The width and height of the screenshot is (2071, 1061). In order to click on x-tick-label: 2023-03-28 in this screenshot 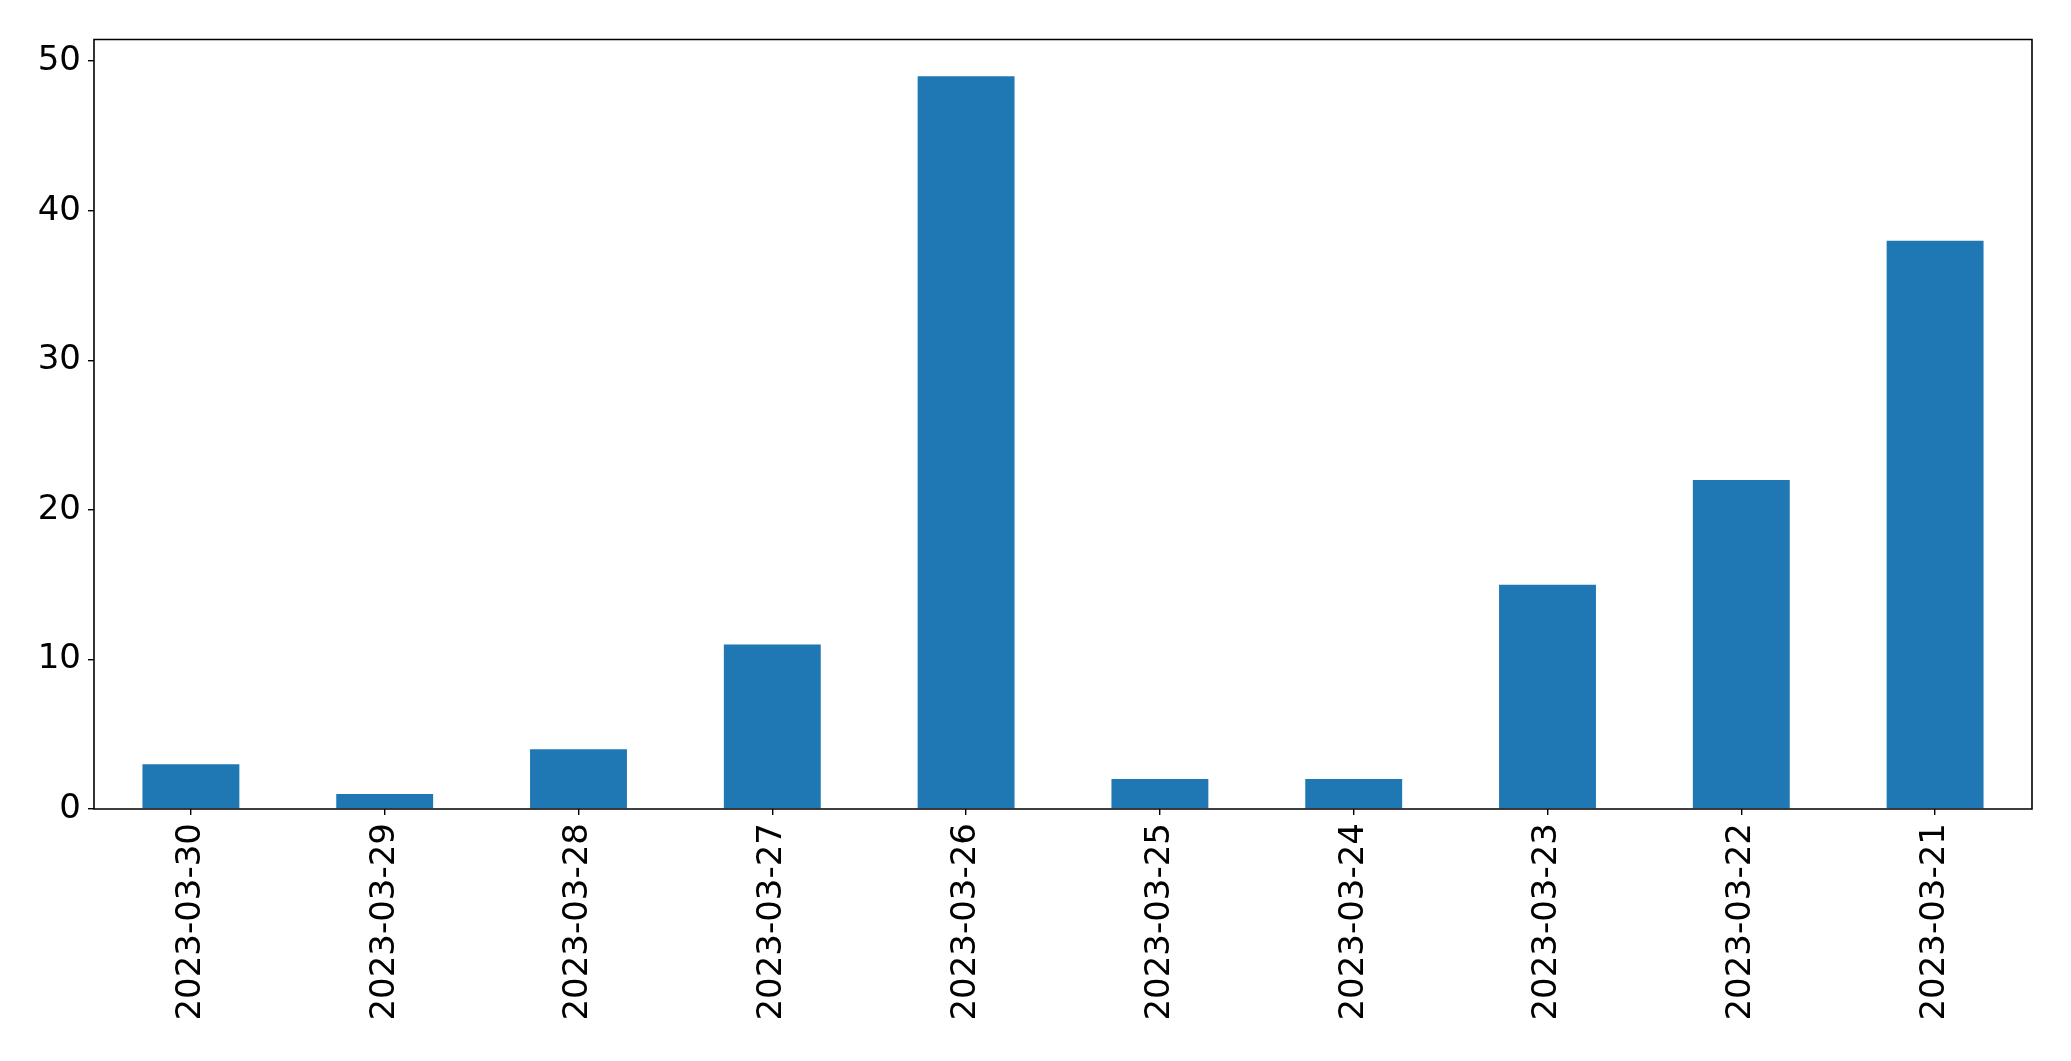, I will do `click(575, 922)`.